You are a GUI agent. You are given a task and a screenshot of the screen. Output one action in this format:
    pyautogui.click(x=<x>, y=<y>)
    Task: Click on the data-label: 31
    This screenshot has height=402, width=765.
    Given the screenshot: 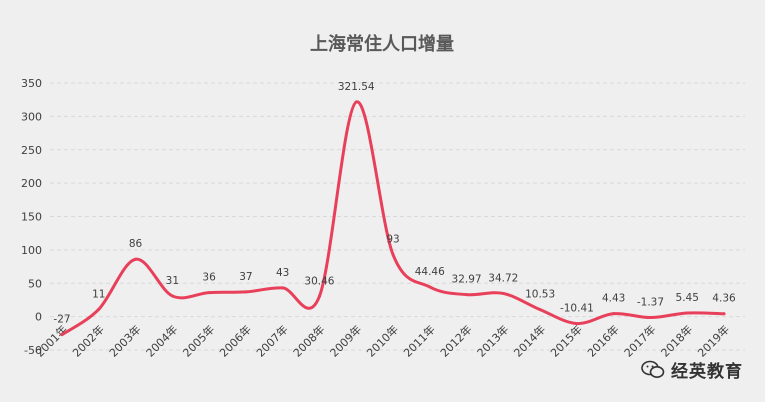 What is the action you would take?
    pyautogui.click(x=172, y=281)
    